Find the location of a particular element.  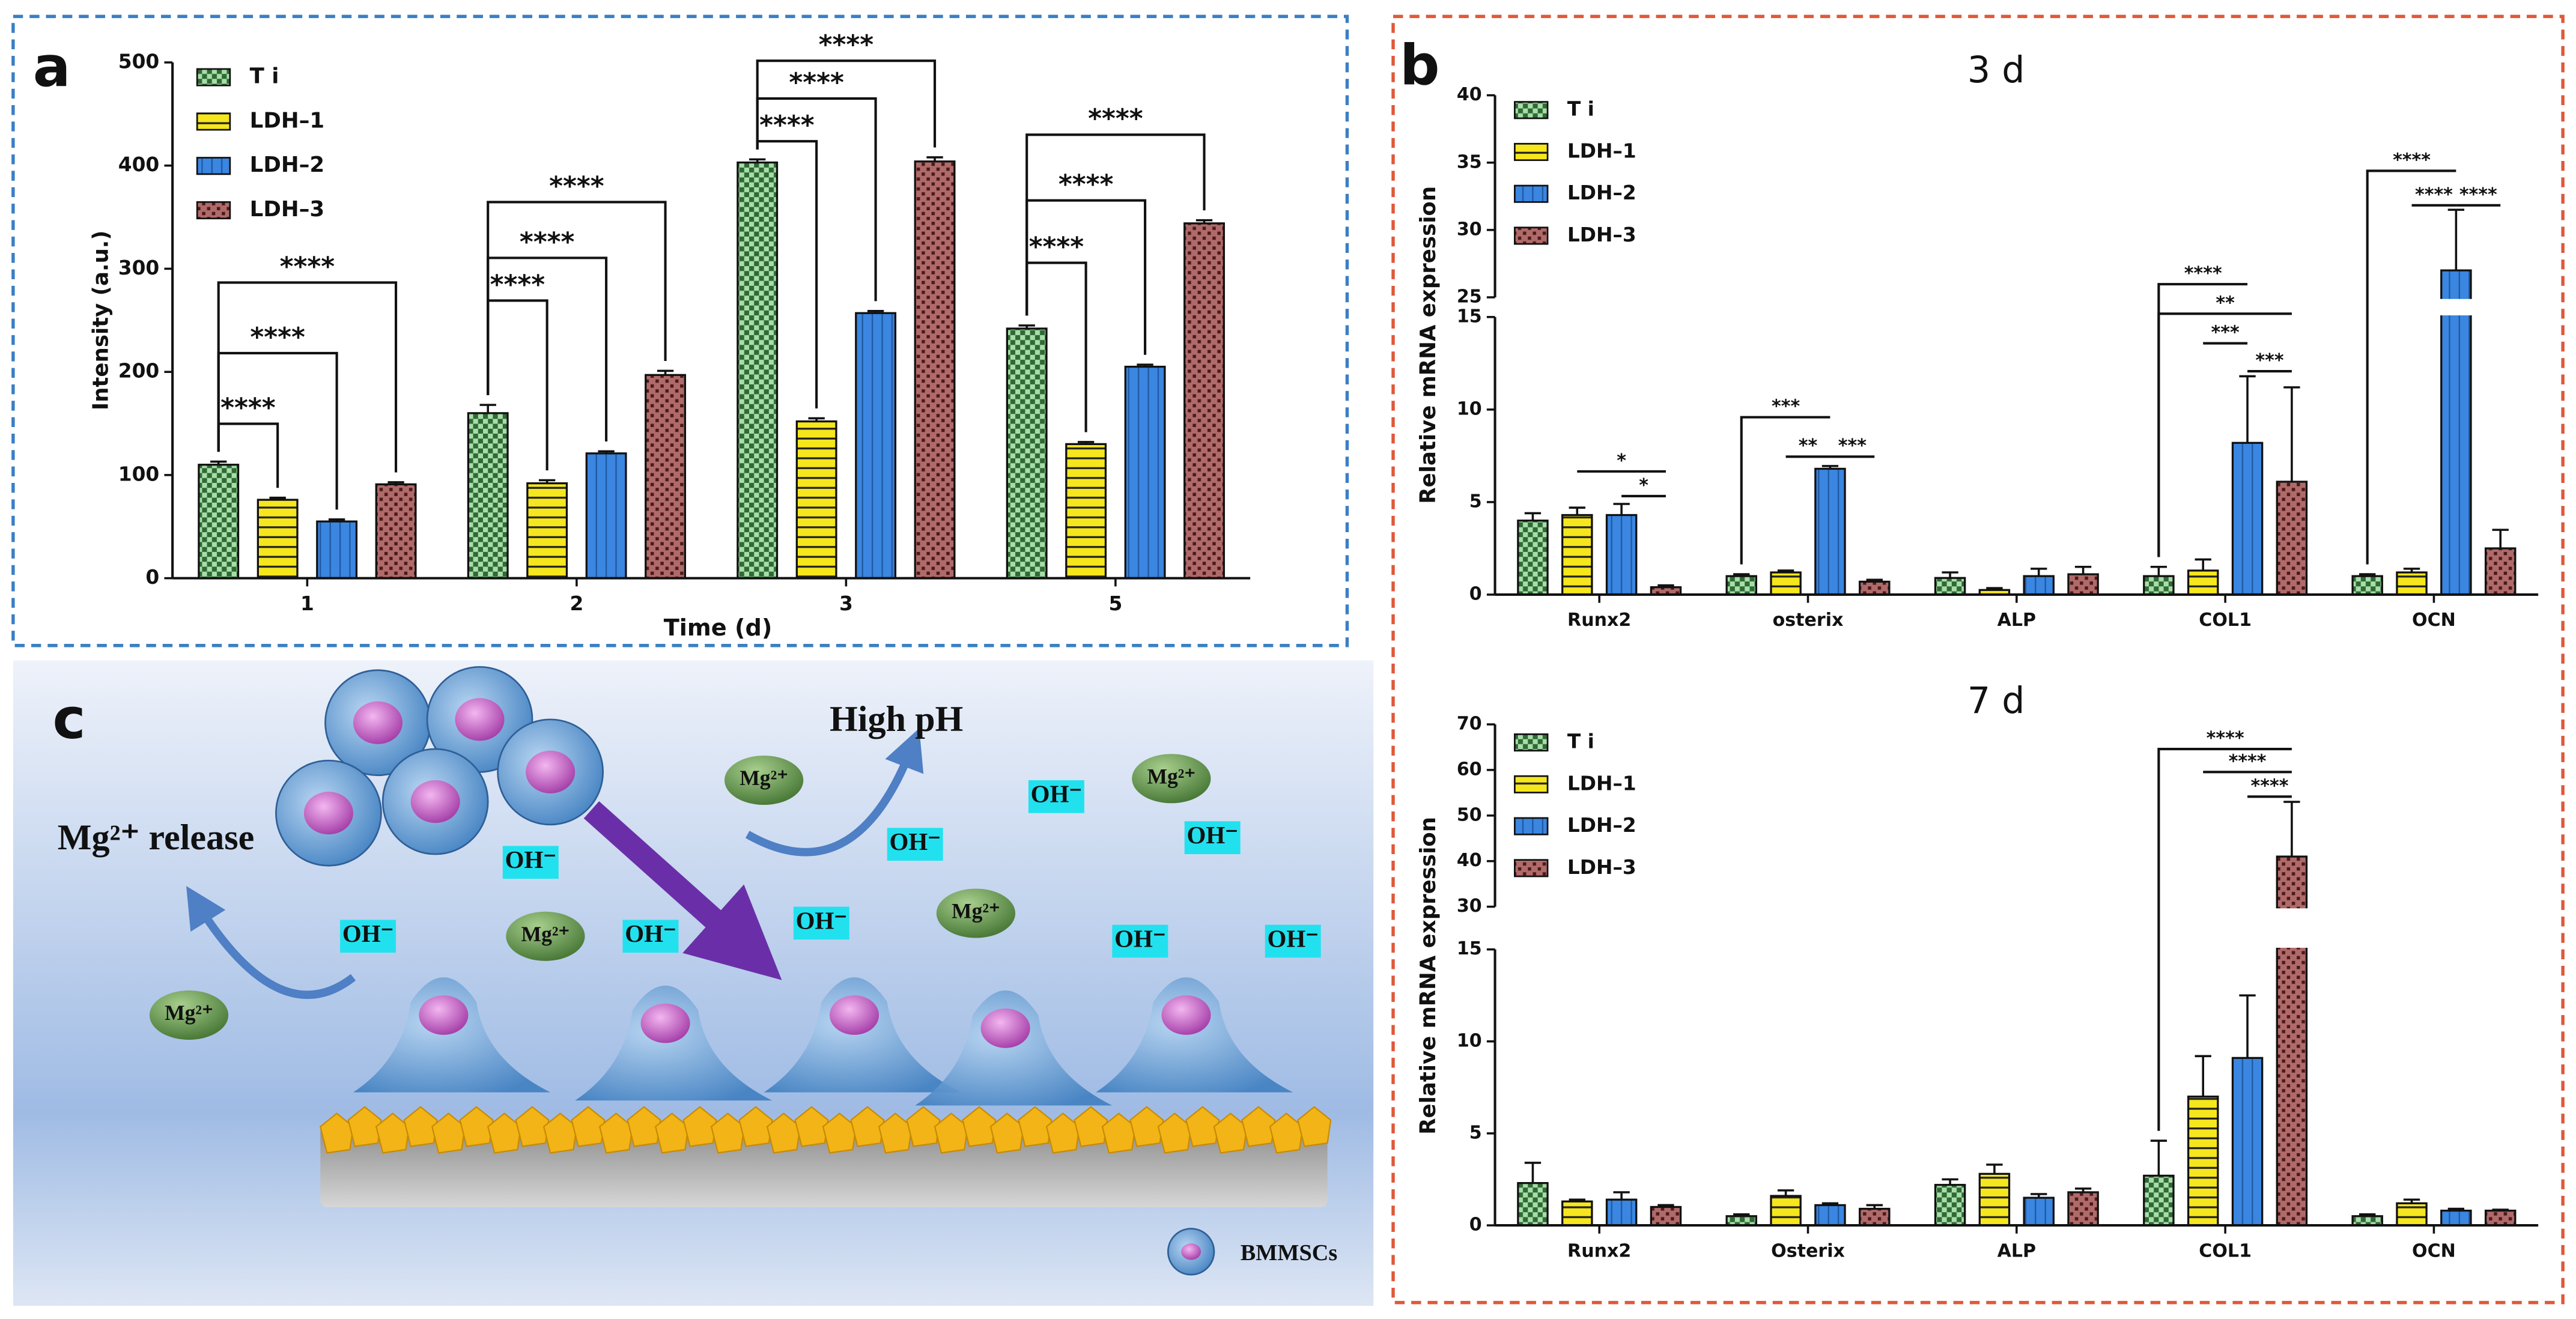

y-tick-label: 60 is located at coordinates (1469, 770).